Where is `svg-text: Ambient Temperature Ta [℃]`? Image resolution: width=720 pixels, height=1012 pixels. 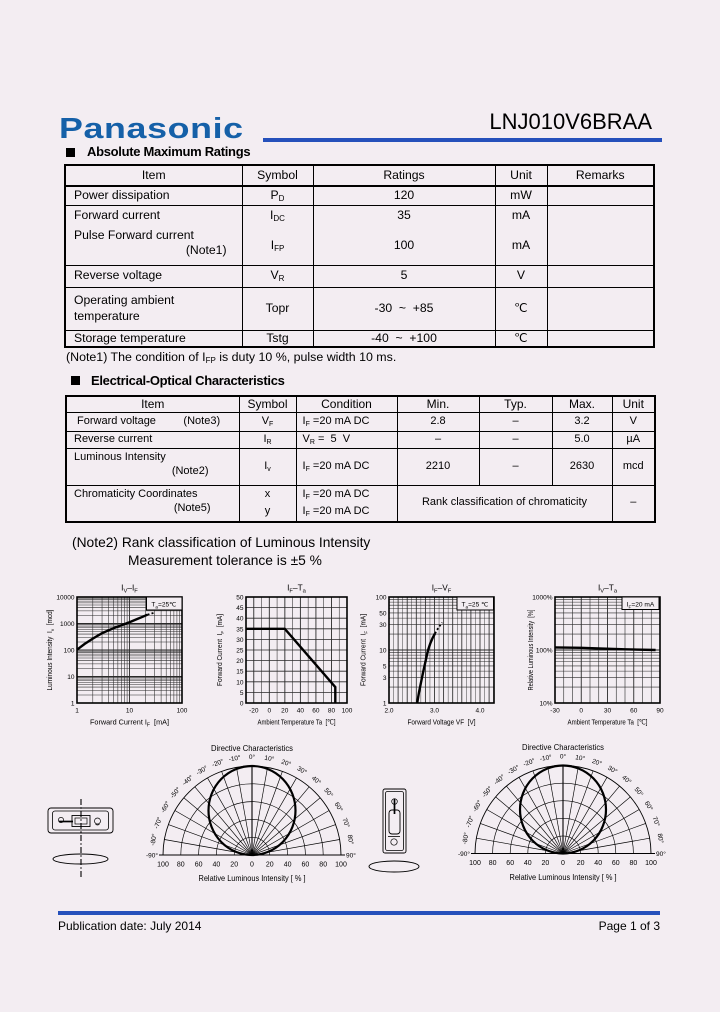 svg-text: Ambient Temperature Ta [℃] is located at coordinates (297, 722).